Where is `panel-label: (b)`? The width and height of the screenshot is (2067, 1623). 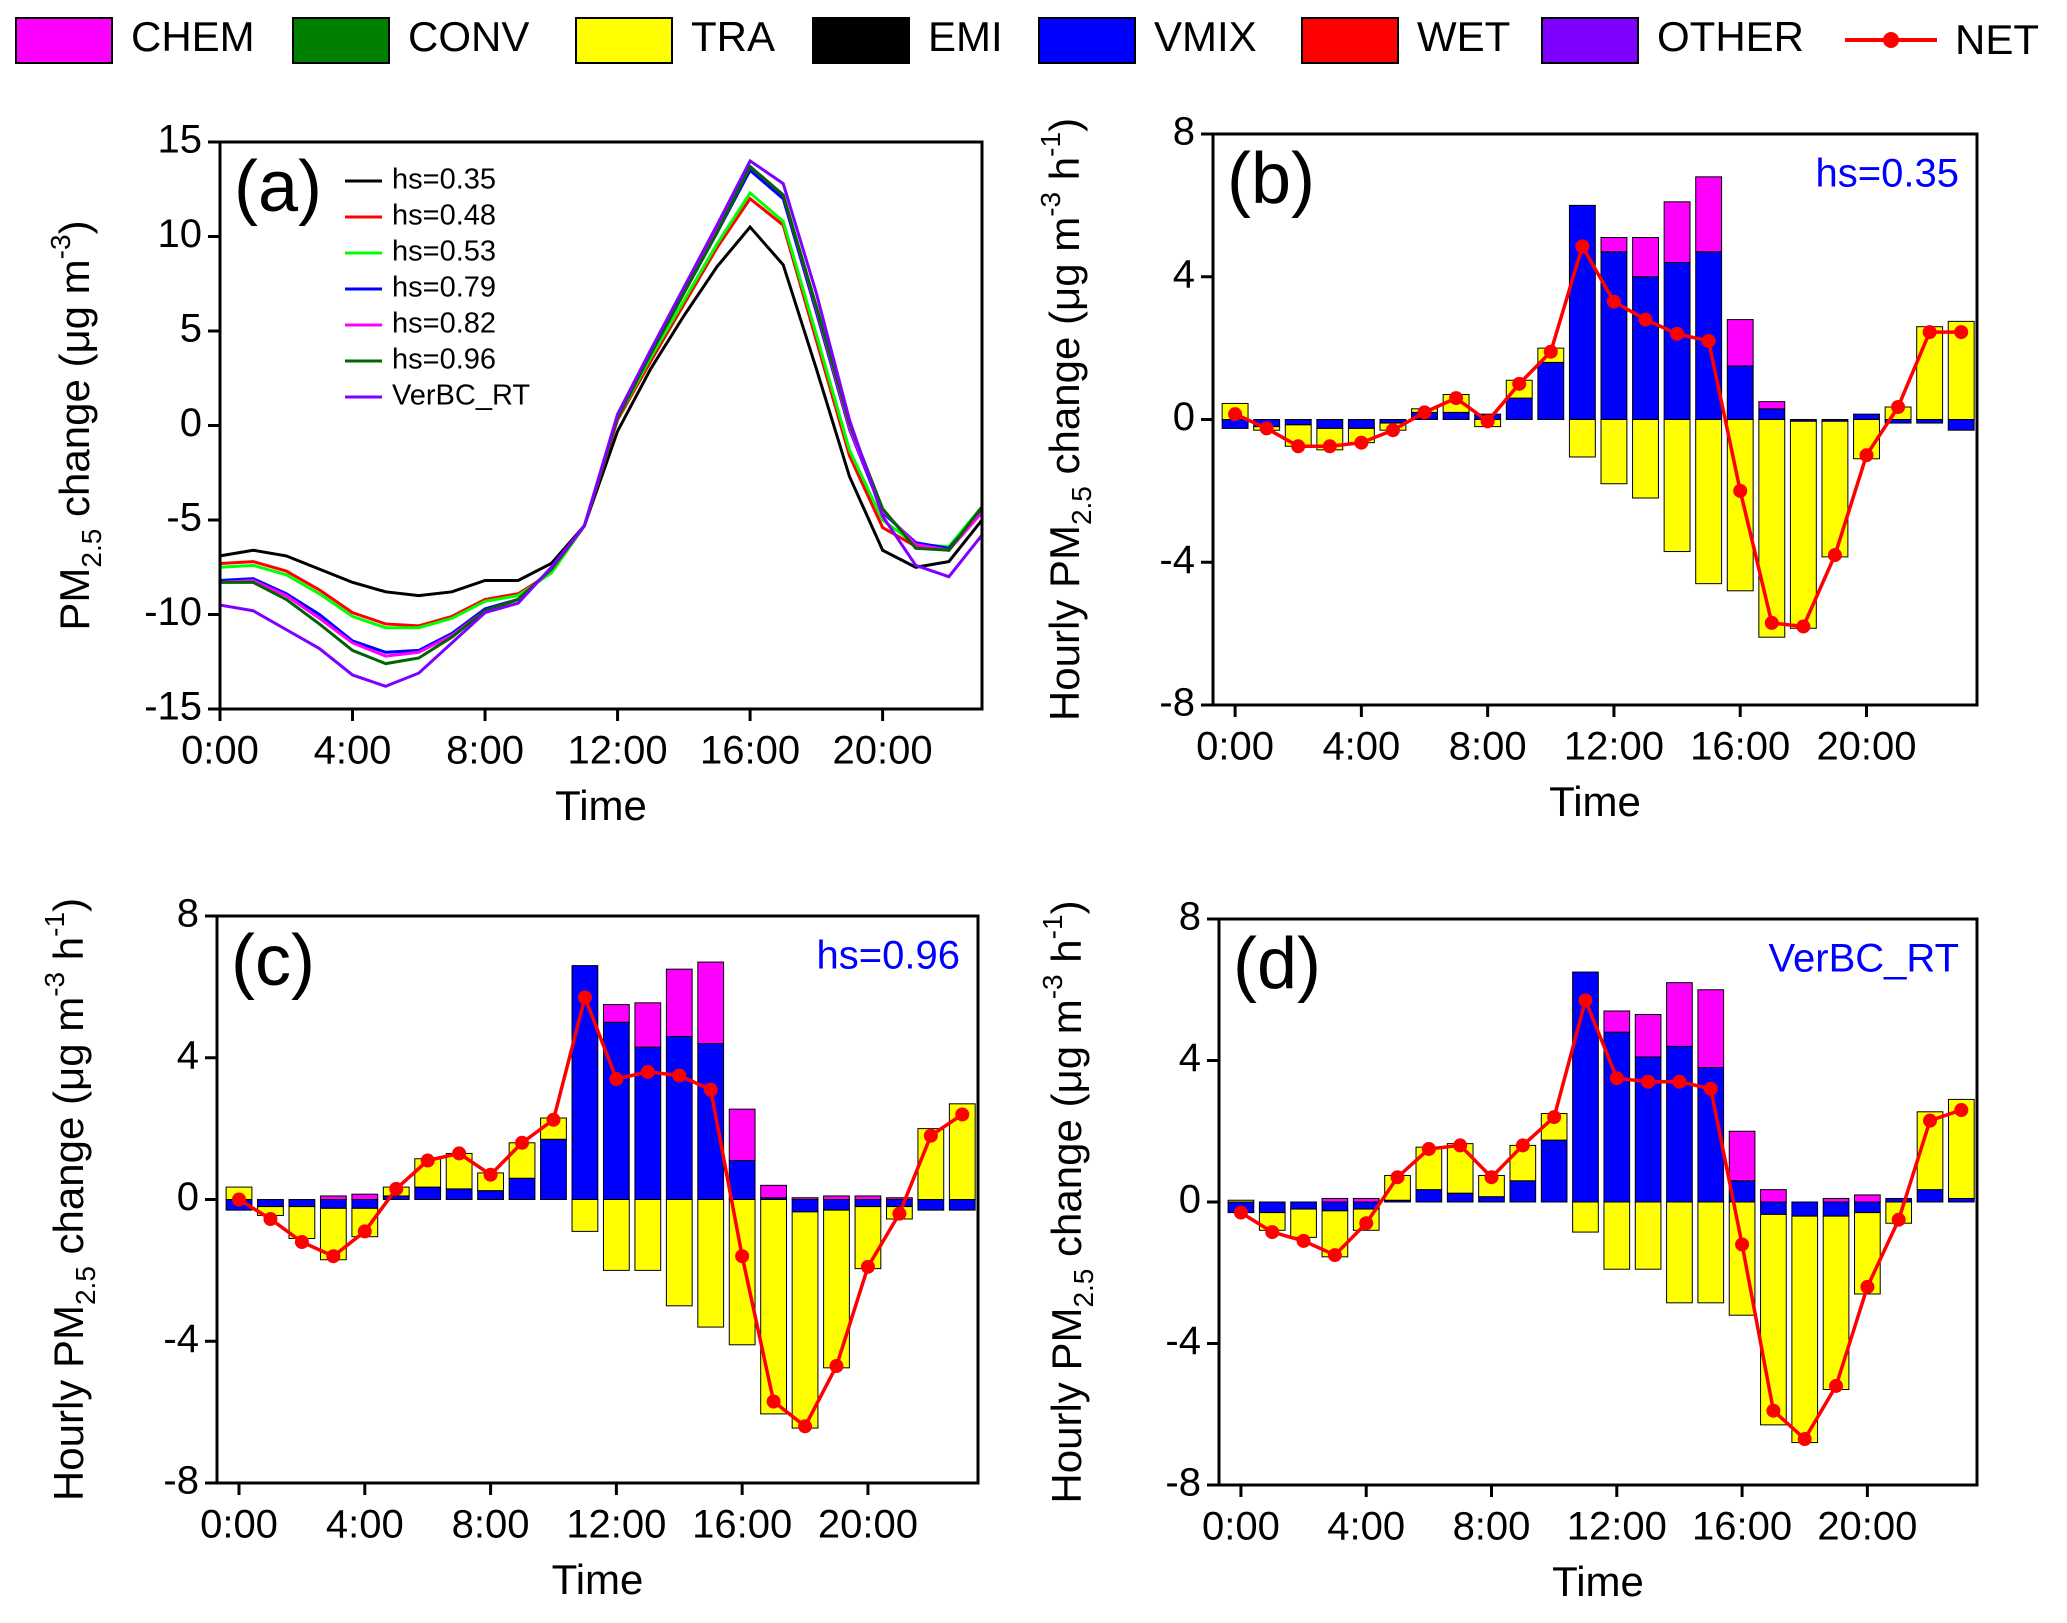 panel-label: (b) is located at coordinates (1271, 179).